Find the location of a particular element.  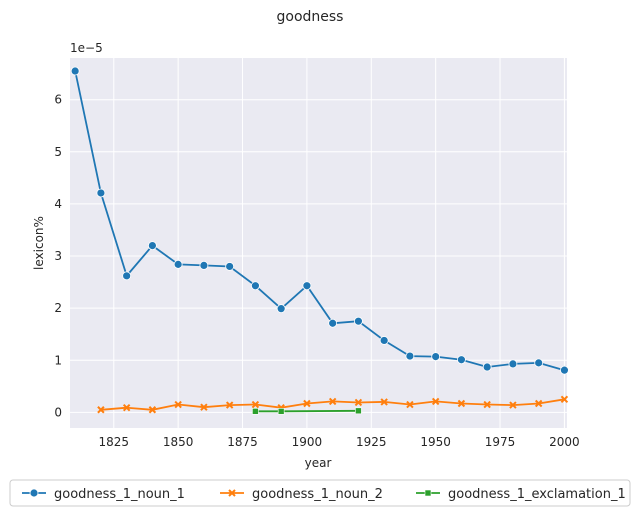

y-axis-ticks: 0 1 2 3 4 5 6 is located at coordinates (58, 256).